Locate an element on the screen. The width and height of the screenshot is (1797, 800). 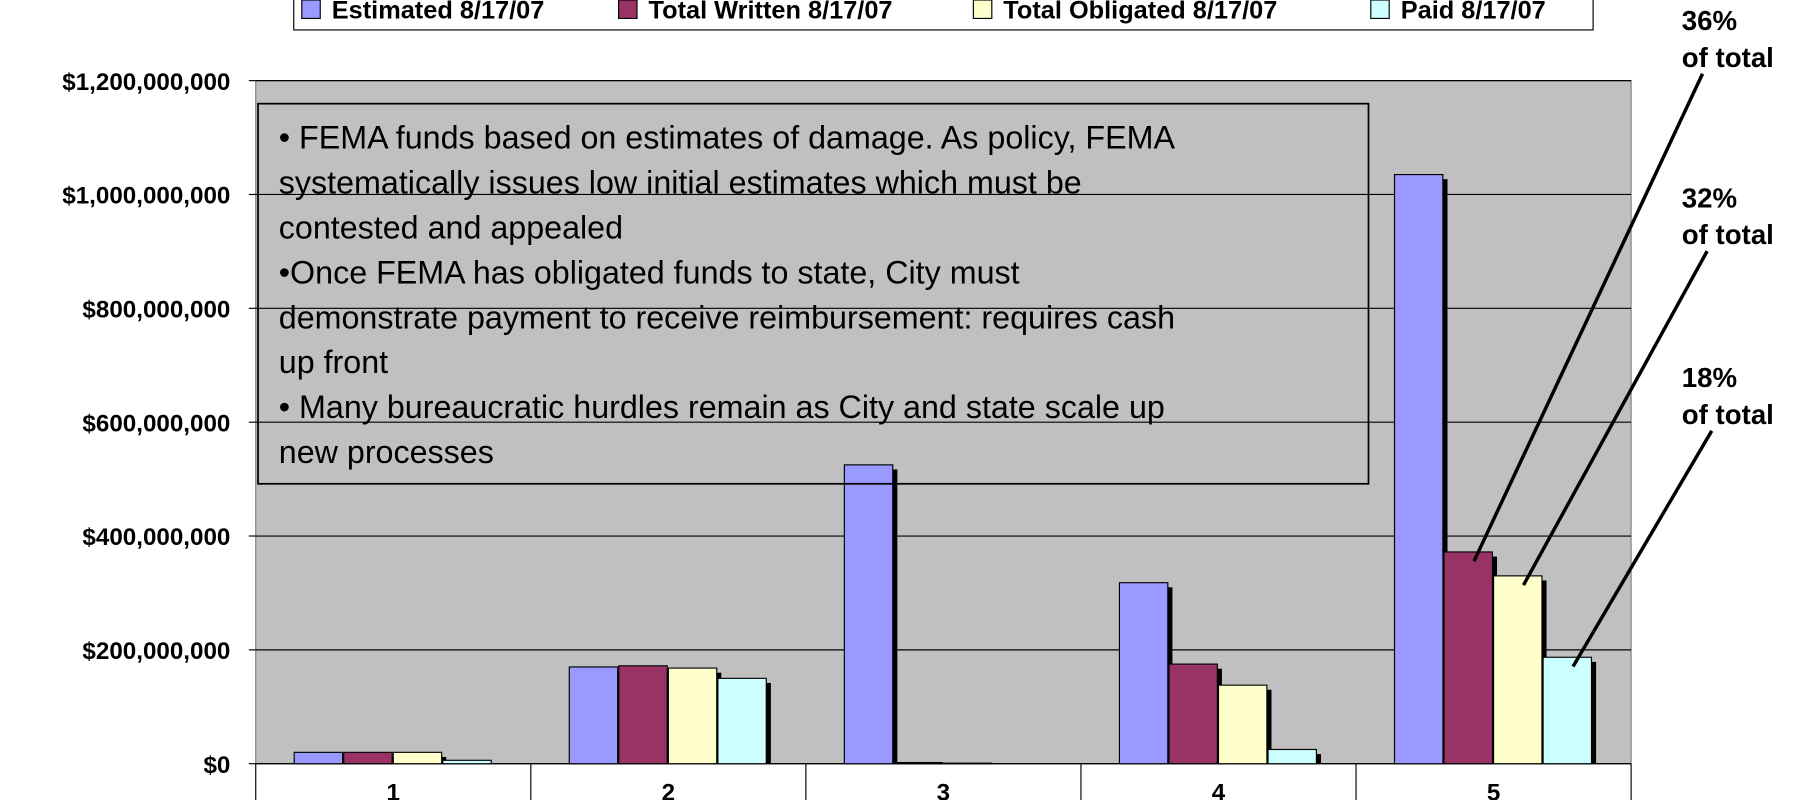
y-tick-label: $0 is located at coordinates (216, 765).